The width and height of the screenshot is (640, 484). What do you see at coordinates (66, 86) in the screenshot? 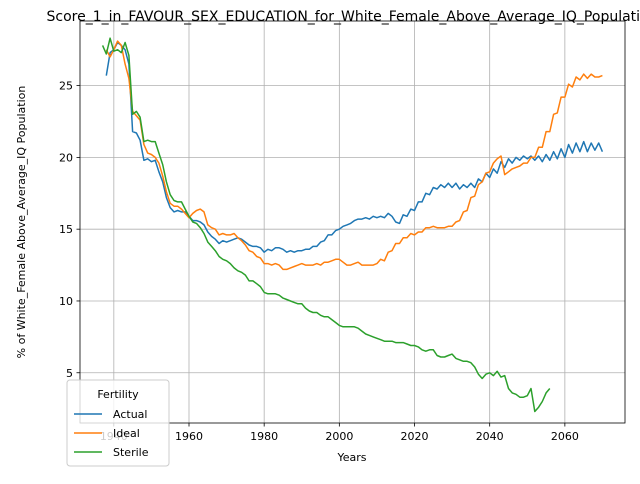
I see `y-tick-label: 25` at bounding box center [66, 86].